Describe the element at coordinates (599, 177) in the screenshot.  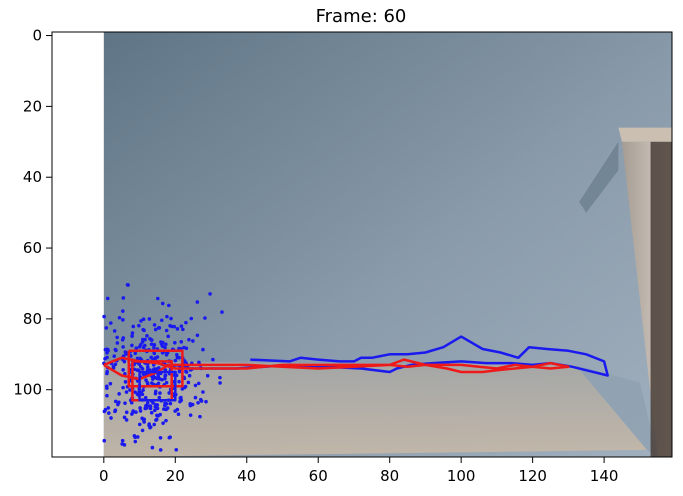
I see `cabinet-shadow` at that location.